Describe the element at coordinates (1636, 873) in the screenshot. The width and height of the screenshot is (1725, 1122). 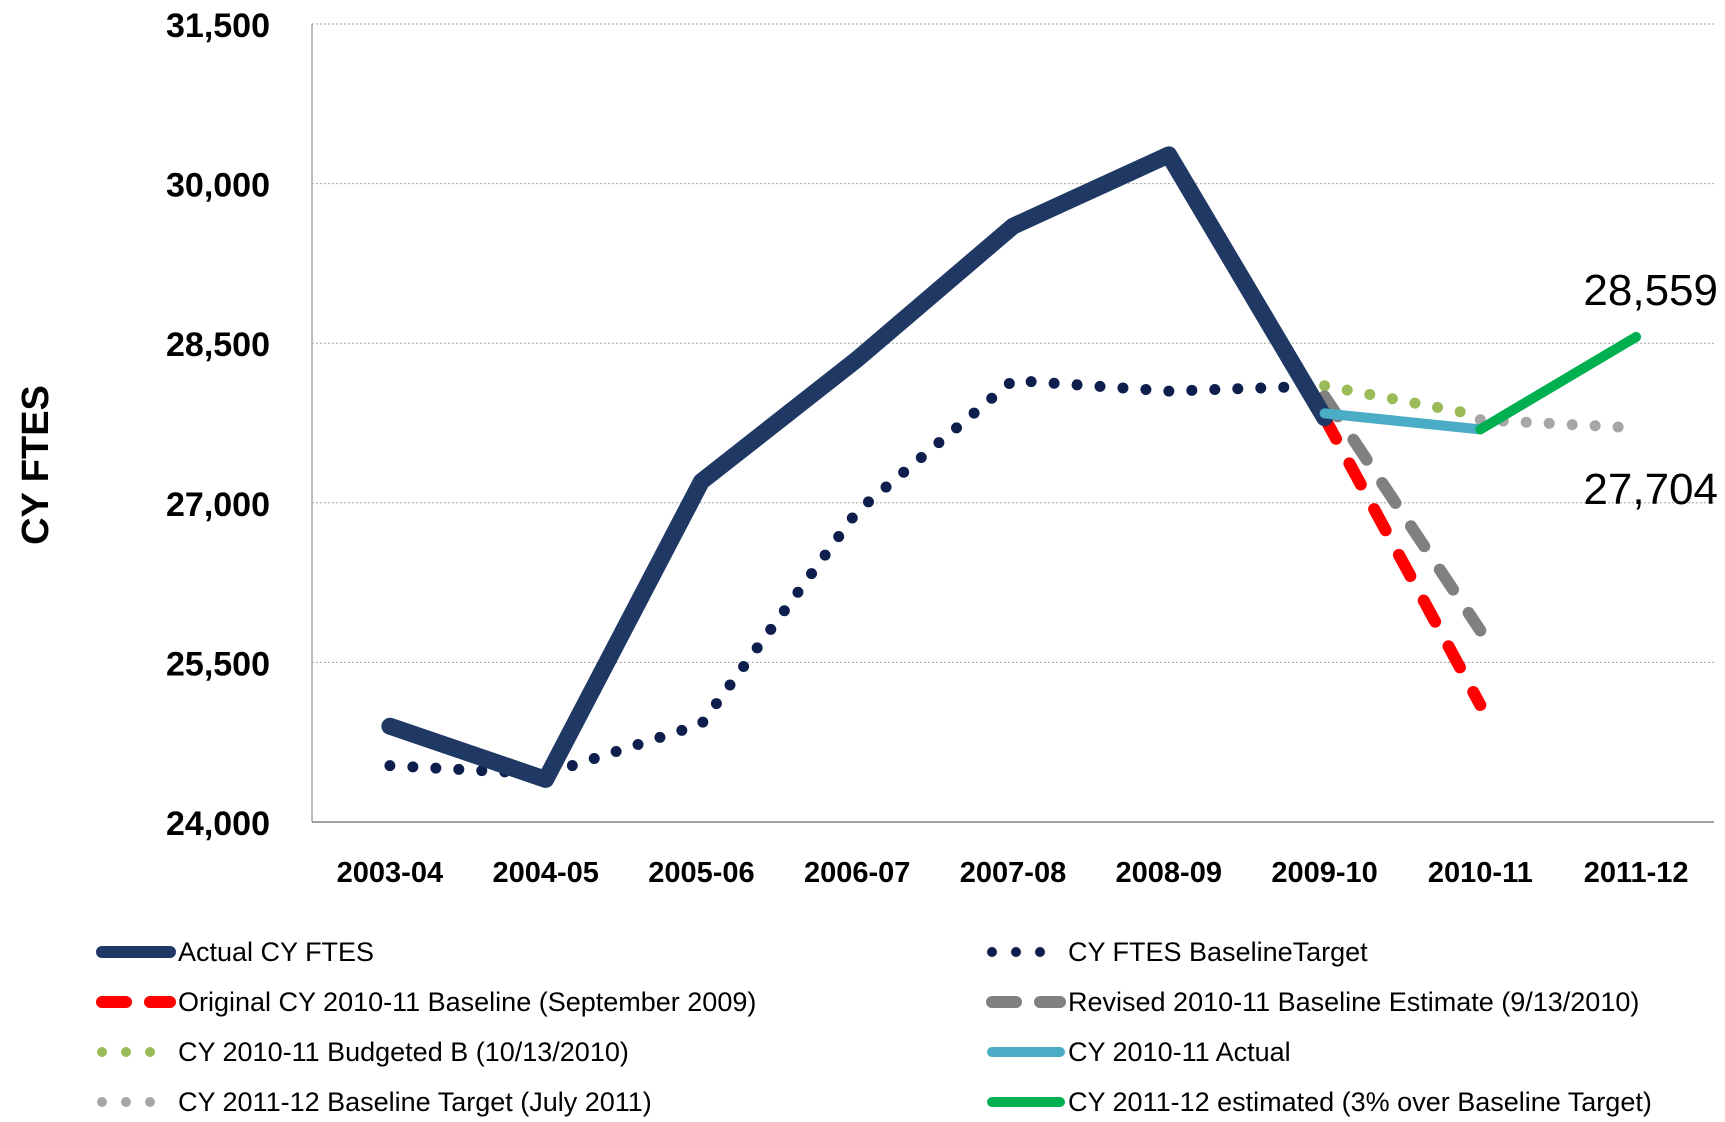
I see `x-tick-label: 2011-12` at that location.